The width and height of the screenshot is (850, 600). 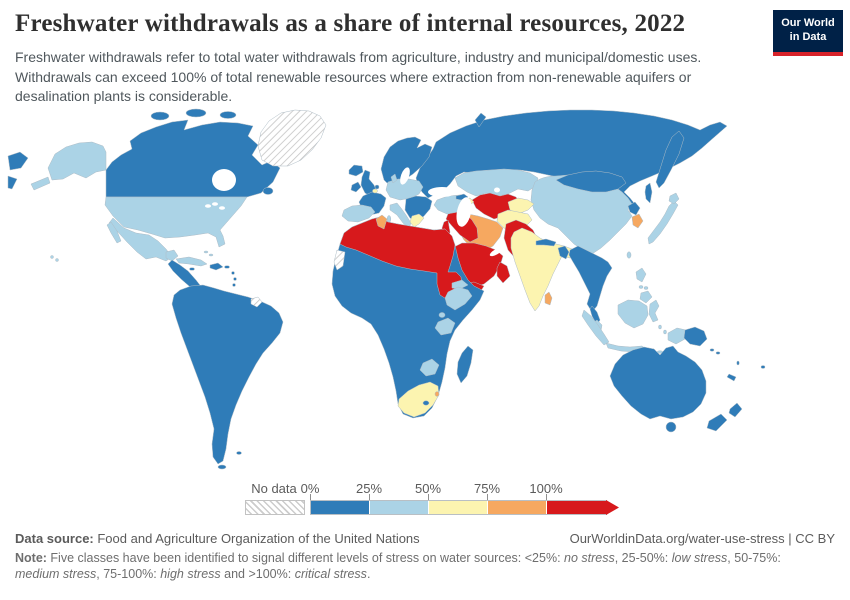 What do you see at coordinates (633, 314) in the screenshot?
I see `region-borneo` at bounding box center [633, 314].